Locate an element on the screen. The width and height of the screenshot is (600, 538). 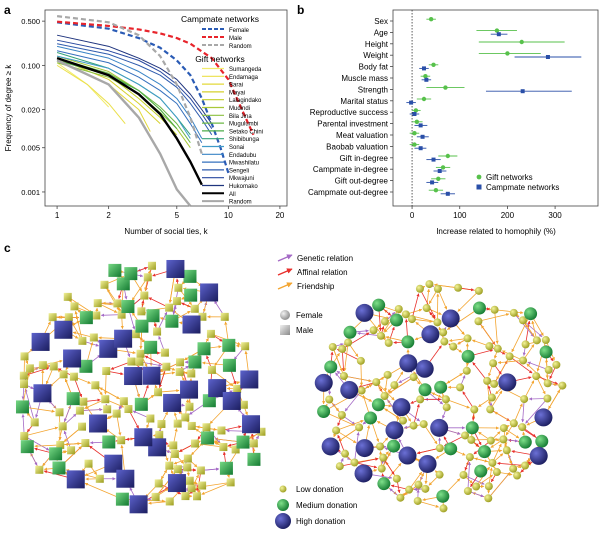
panel-b-category-label: Campmate out-degree is located at coordinates (348, 192).